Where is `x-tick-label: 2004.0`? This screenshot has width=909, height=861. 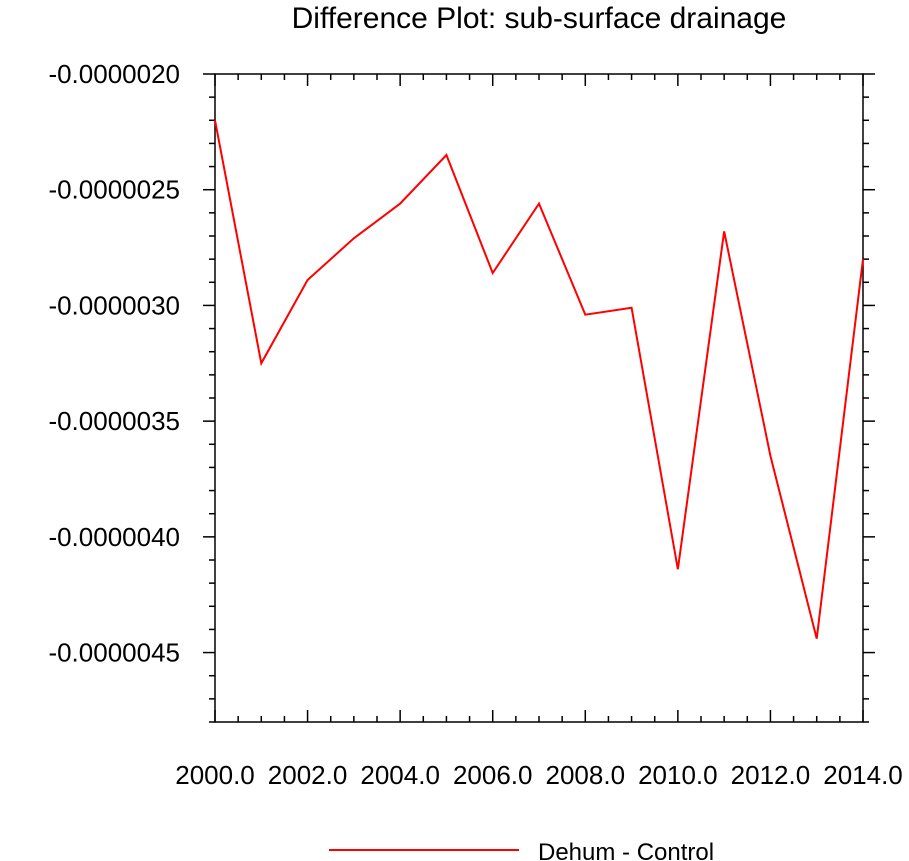
x-tick-label: 2004.0 is located at coordinates (400, 775).